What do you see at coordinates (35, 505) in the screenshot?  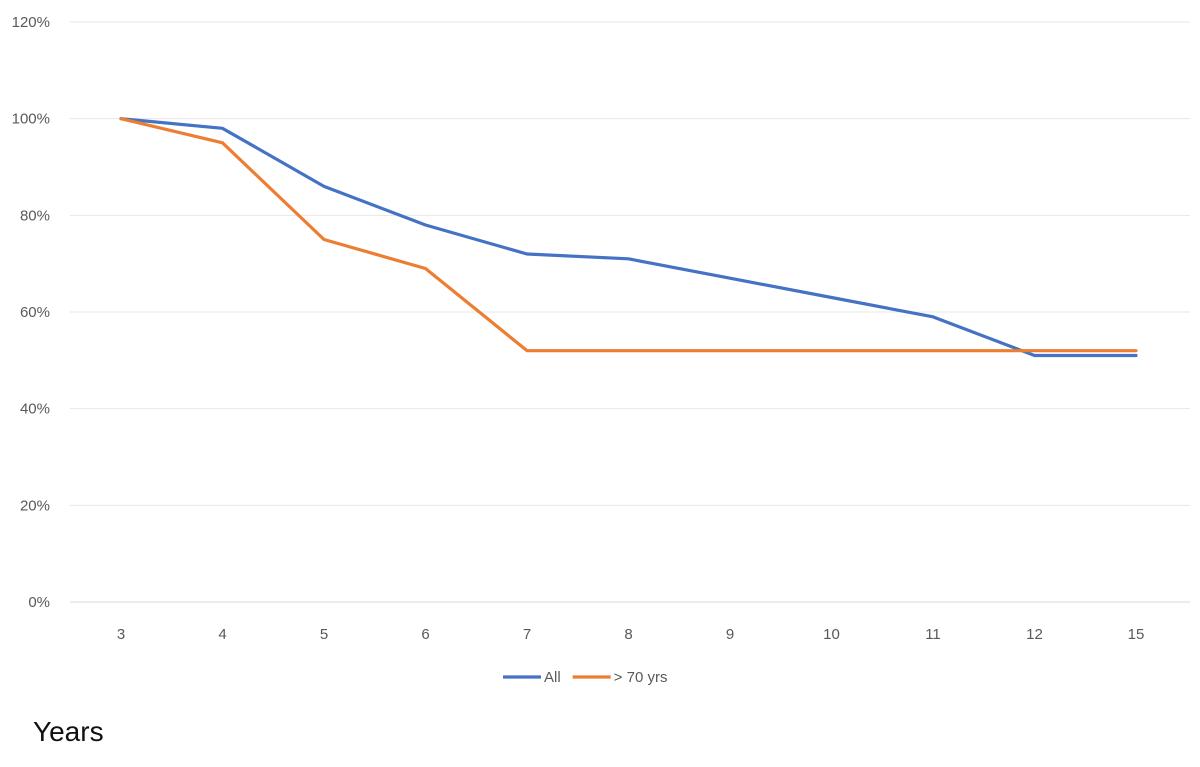 I see `y-tick-label: 20%` at bounding box center [35, 505].